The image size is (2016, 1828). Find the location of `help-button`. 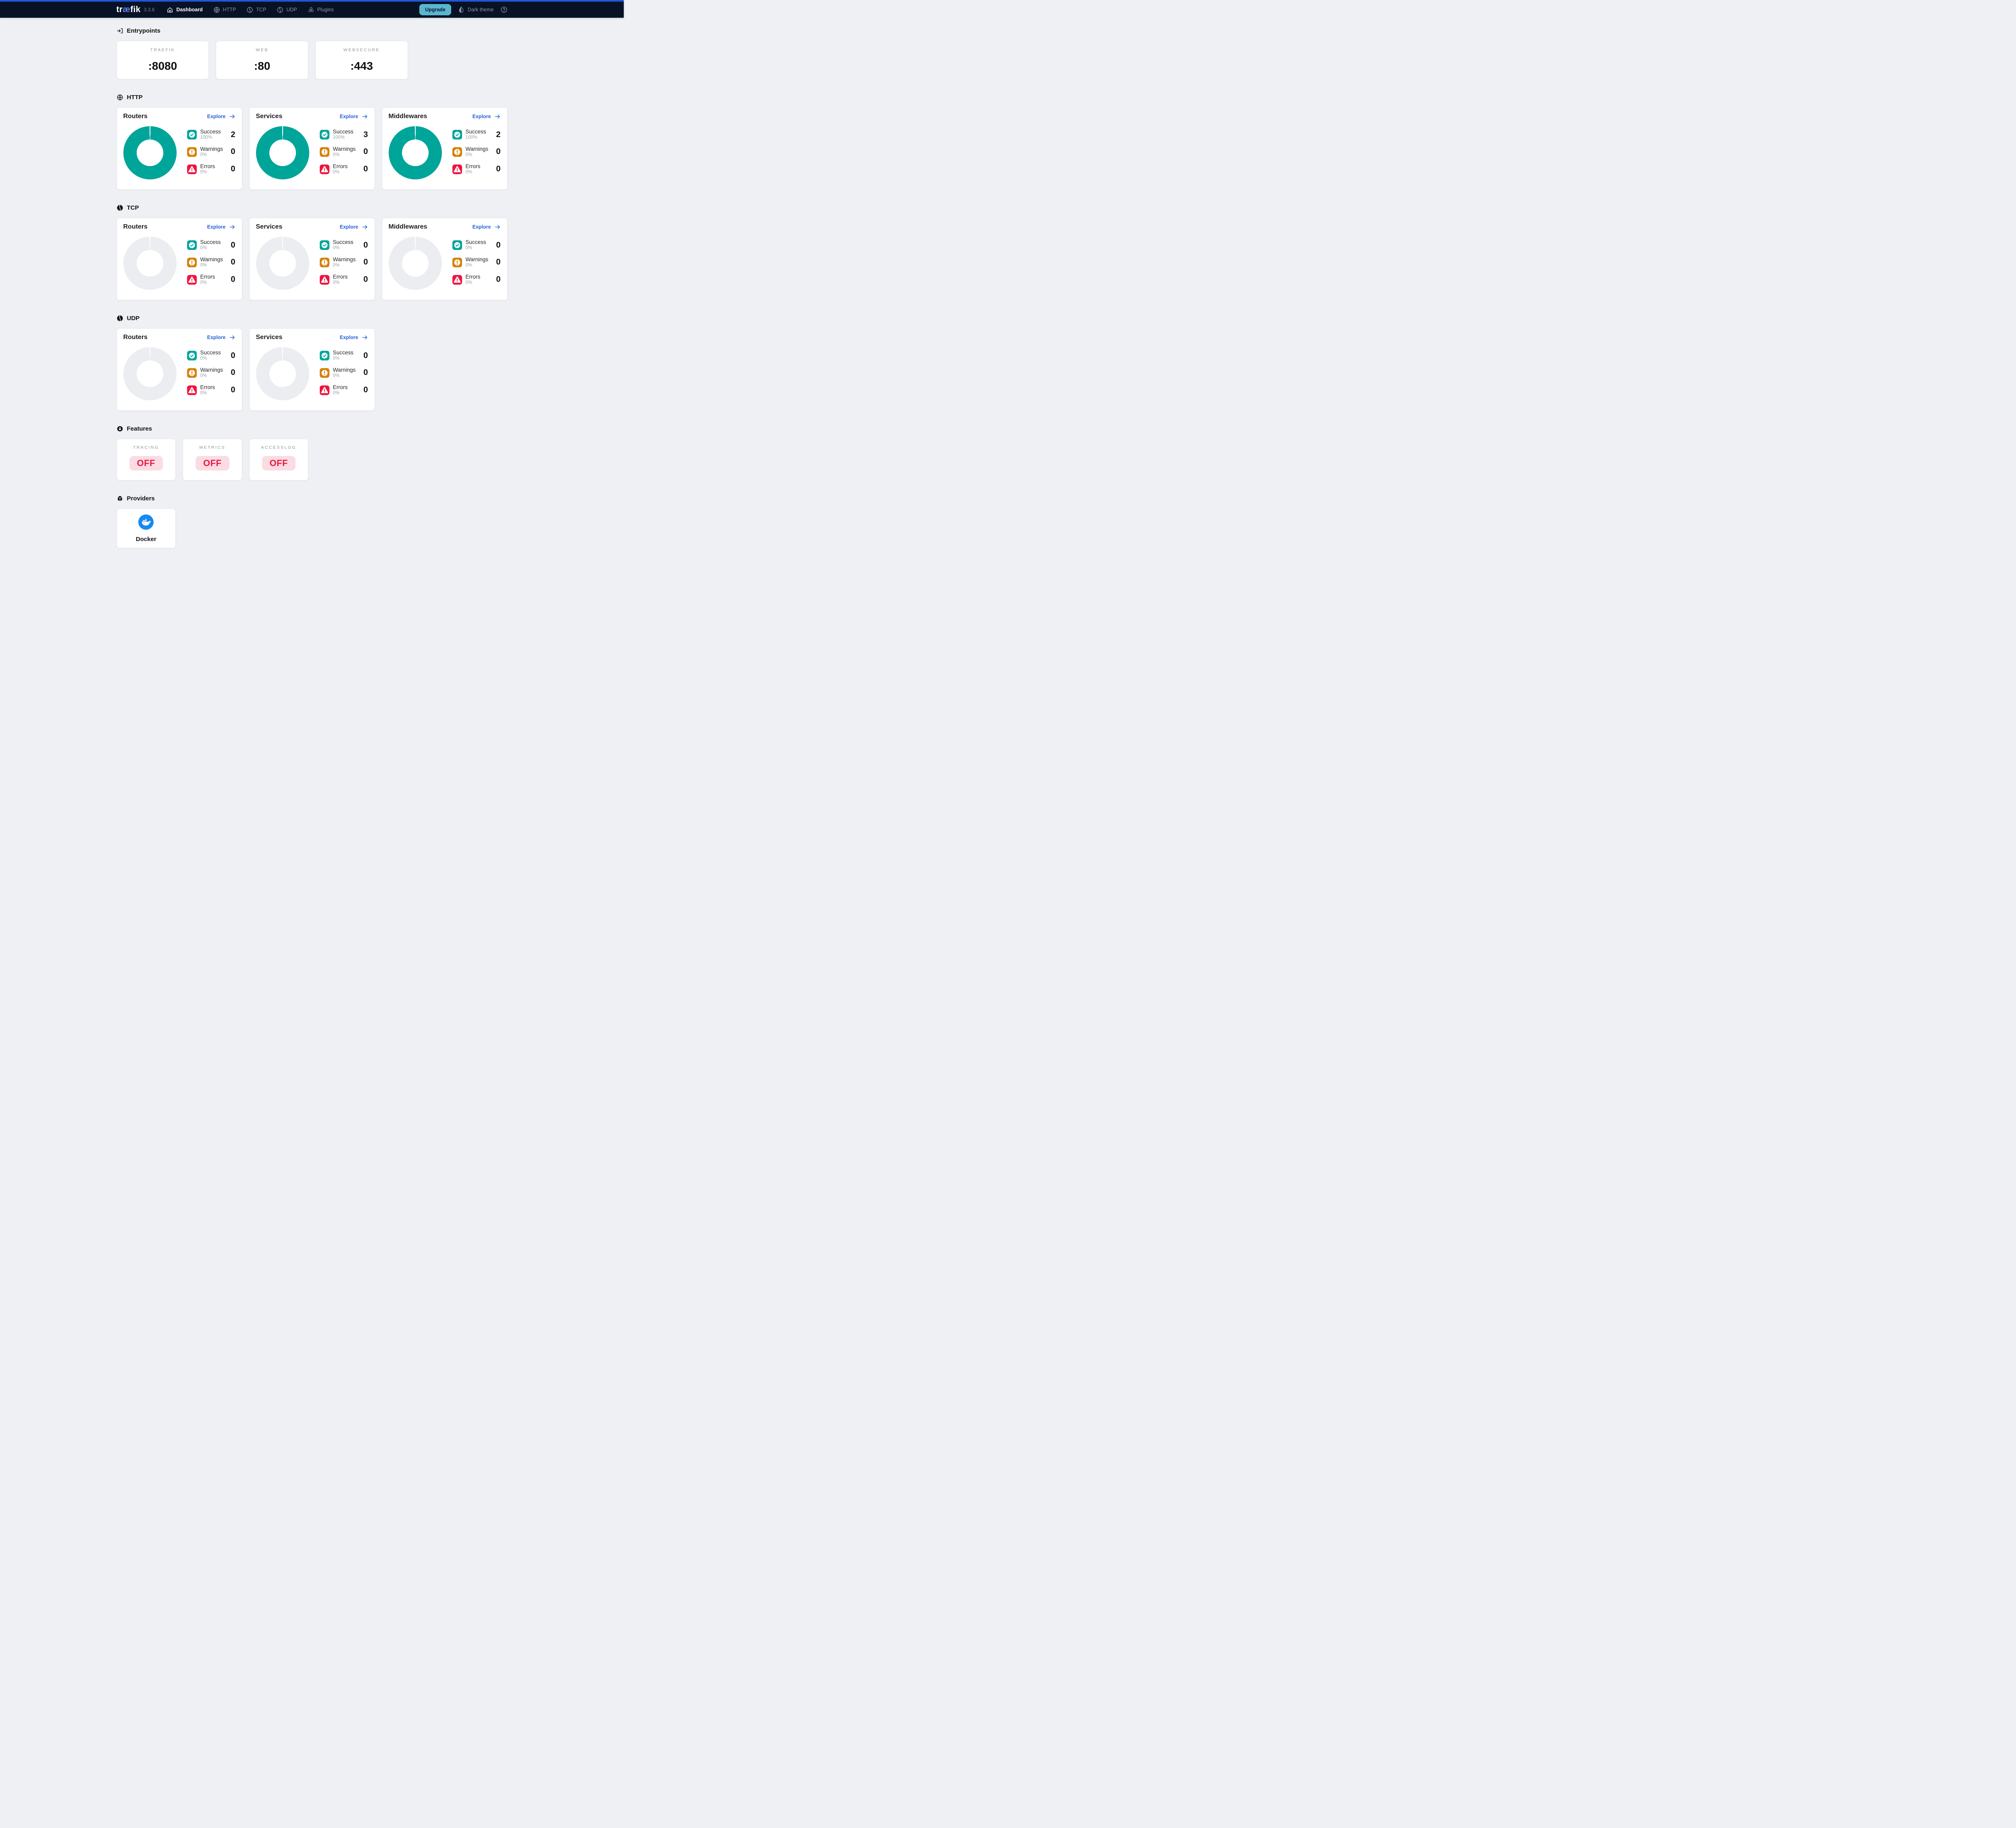

help-button is located at coordinates (504, 9).